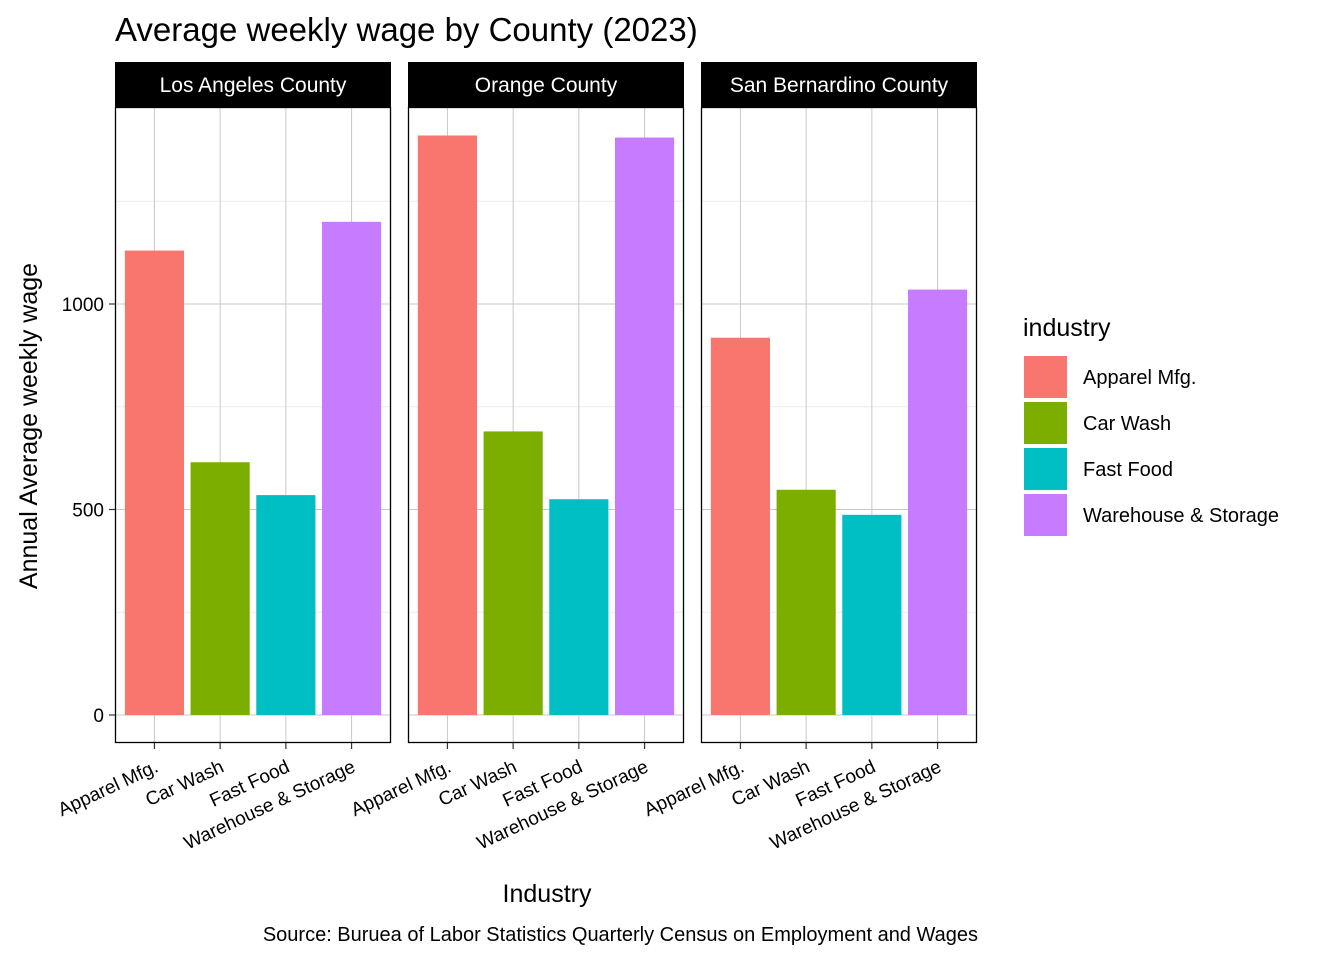 This screenshot has height=960, width=1344. I want to click on chart-title: Average weekly wage by County (2023), so click(406, 29).